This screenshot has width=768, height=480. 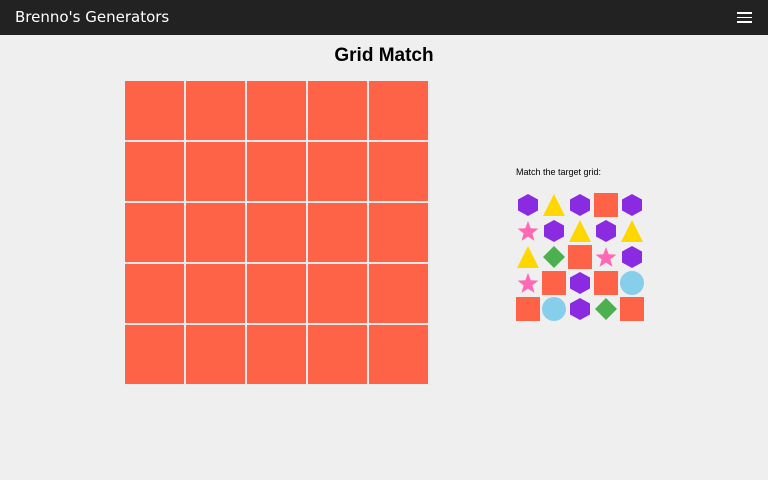 What do you see at coordinates (384, 17) in the screenshot?
I see `top-bar: Brenno's Generators` at bounding box center [384, 17].